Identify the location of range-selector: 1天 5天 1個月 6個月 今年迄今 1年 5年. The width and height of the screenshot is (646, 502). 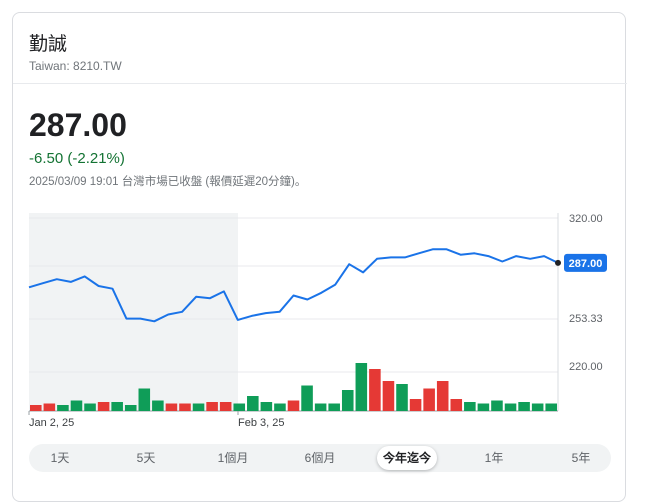
(320, 458).